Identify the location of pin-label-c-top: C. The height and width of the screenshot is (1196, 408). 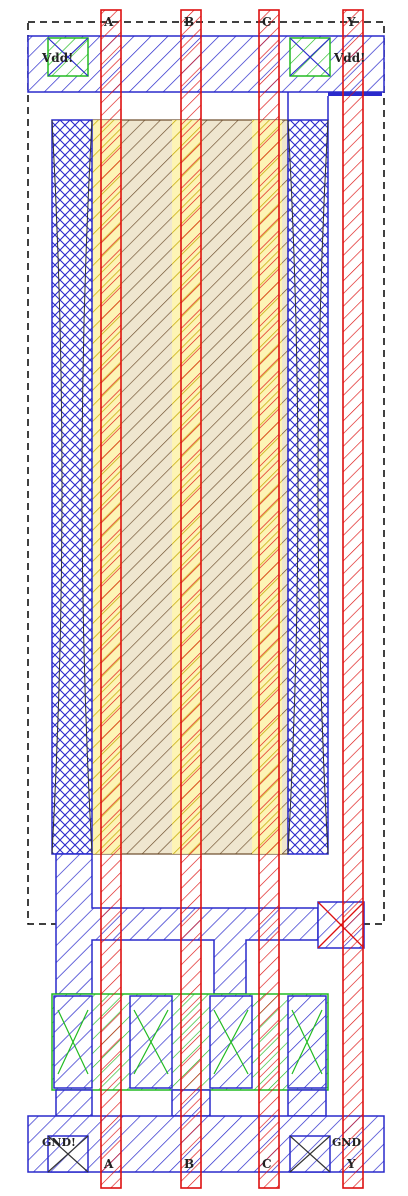
(267, 22).